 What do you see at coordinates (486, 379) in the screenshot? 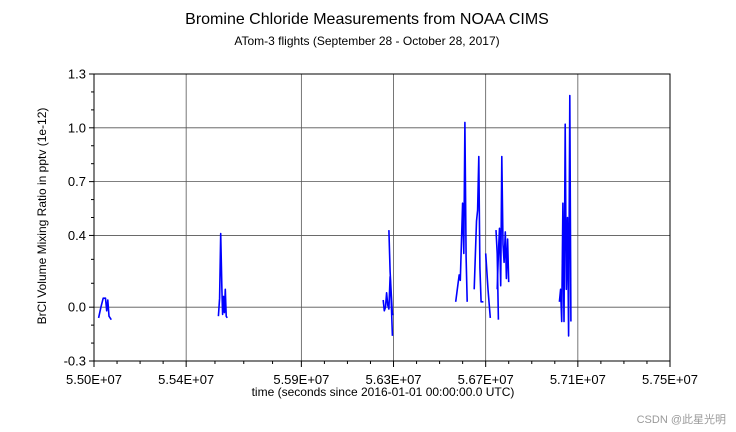
I see `x-tick-label: 5.67E+07` at bounding box center [486, 379].